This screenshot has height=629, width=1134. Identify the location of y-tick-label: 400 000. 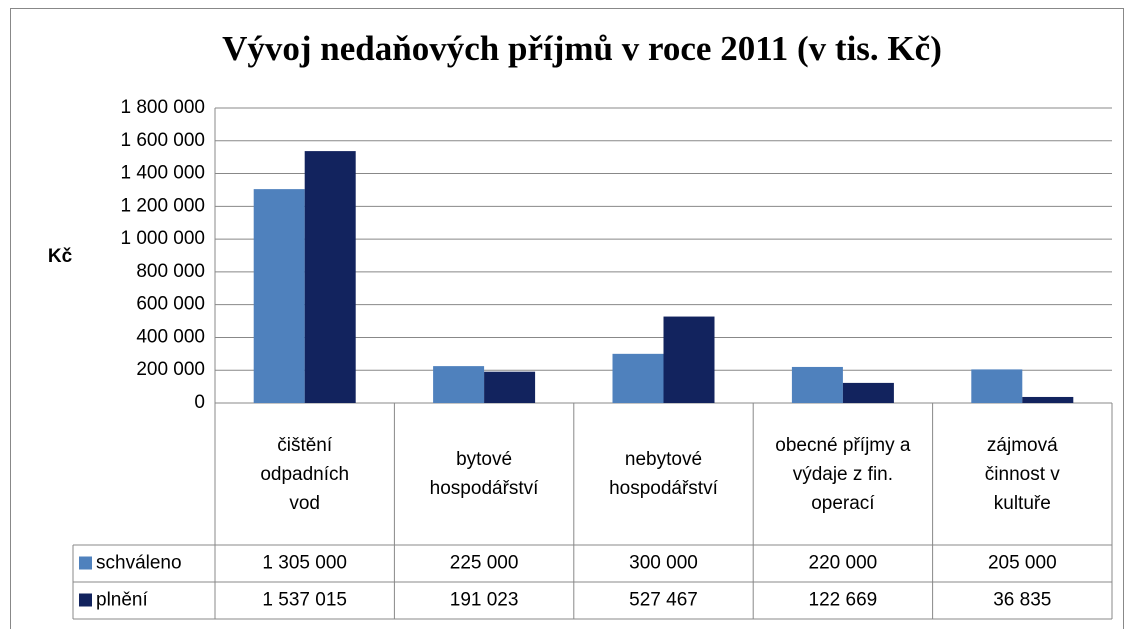
(170, 336).